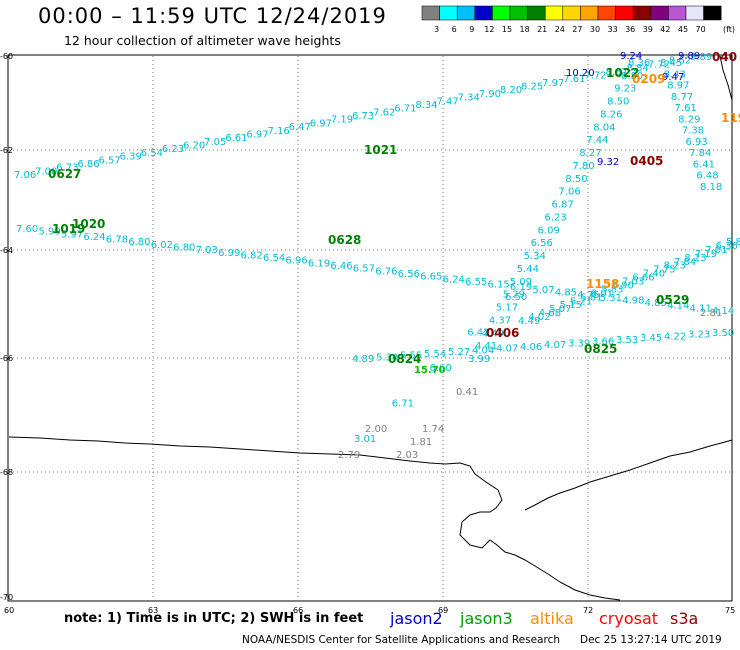  What do you see at coordinates (153, 610) in the screenshot?
I see `lon-label: 63` at bounding box center [153, 610].